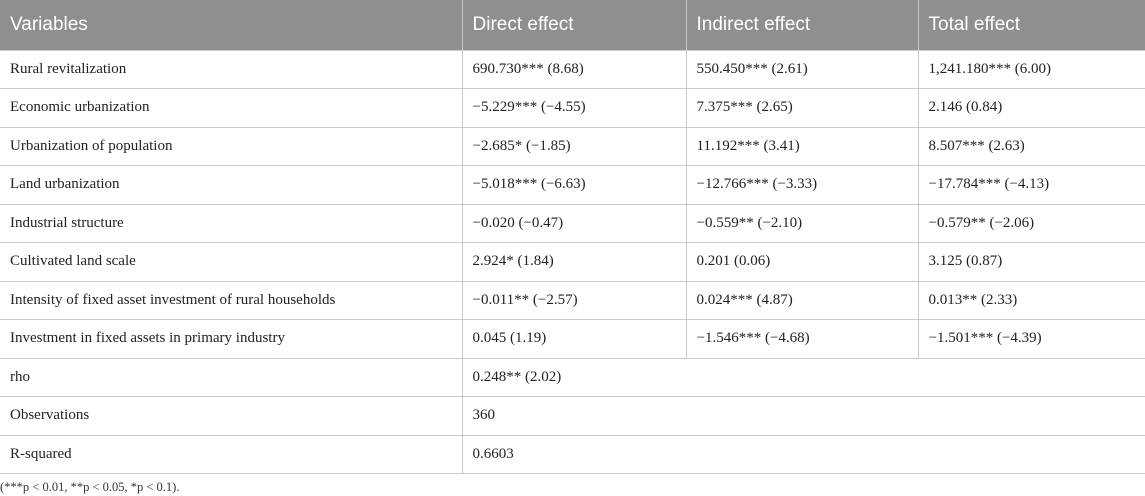  What do you see at coordinates (802, 146) in the screenshot?
I see `indirect-effect-cell: 11.192*** (3.41)` at bounding box center [802, 146].